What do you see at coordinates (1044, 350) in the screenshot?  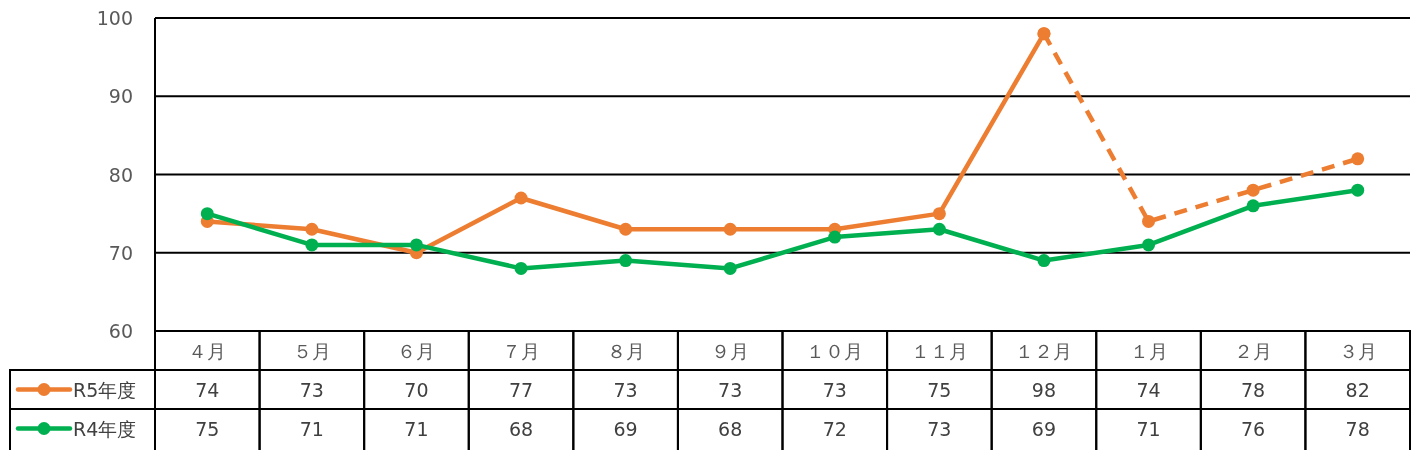 I see `xtick: １２月` at bounding box center [1044, 350].